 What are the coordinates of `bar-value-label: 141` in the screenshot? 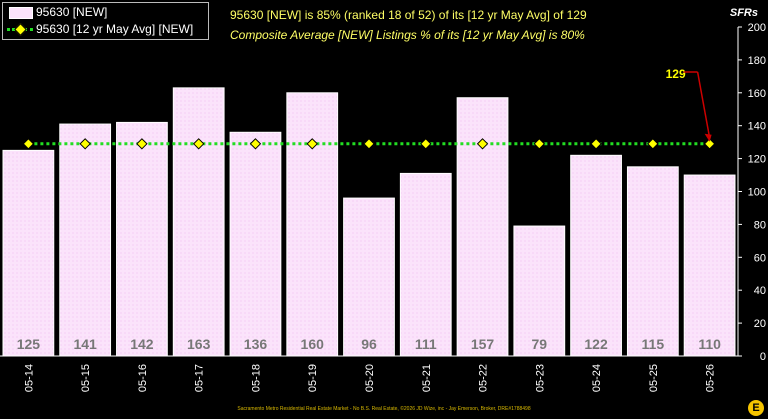 It's located at (85, 344).